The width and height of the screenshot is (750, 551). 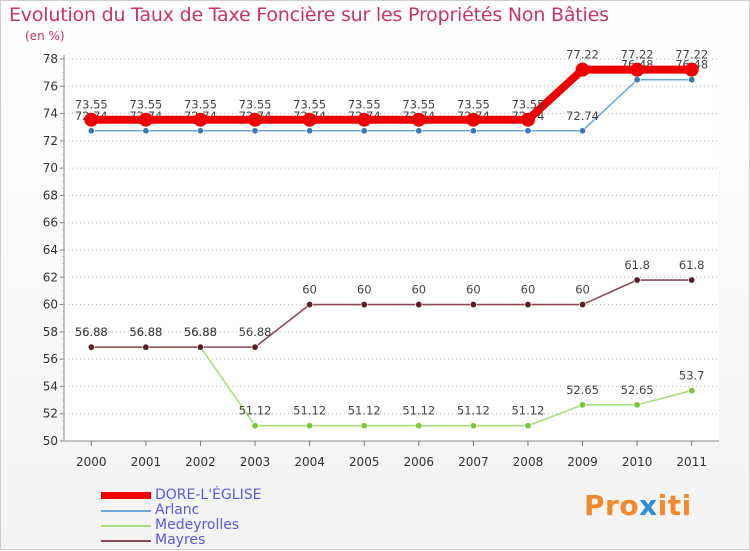 What do you see at coordinates (91, 462) in the screenshot?
I see `x-tick-label: 2000` at bounding box center [91, 462].